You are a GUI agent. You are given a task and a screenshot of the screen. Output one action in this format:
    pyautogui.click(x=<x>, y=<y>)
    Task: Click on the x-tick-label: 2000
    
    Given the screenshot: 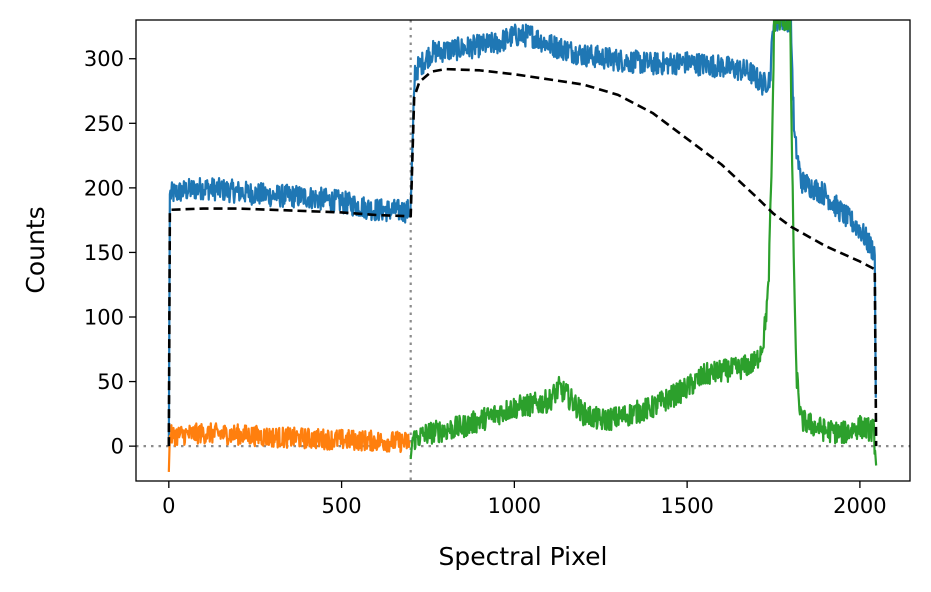 What is the action you would take?
    pyautogui.click(x=859, y=506)
    